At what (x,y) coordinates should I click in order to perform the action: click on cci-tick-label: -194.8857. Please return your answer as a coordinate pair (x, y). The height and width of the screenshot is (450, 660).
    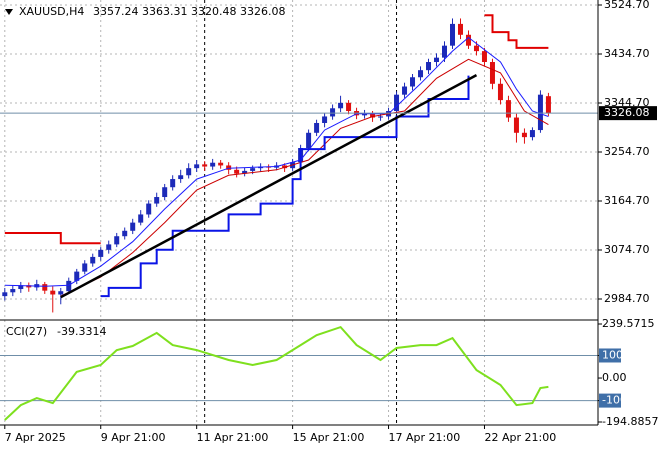
    Looking at the image, I should click on (630, 421).